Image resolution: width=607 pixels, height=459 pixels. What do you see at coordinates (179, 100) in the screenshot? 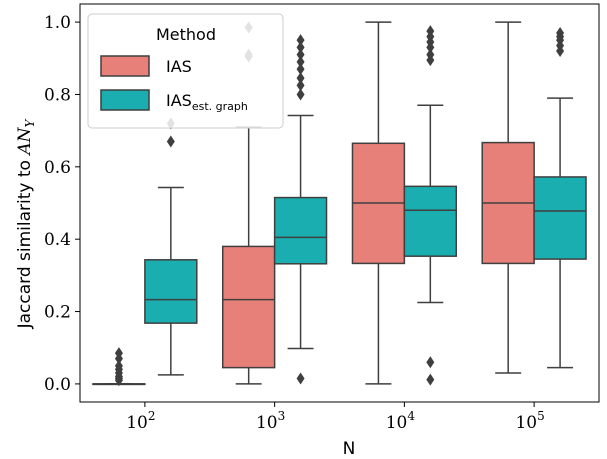
I see `legend-label-ias-est-graph-main: IAS` at bounding box center [179, 100].